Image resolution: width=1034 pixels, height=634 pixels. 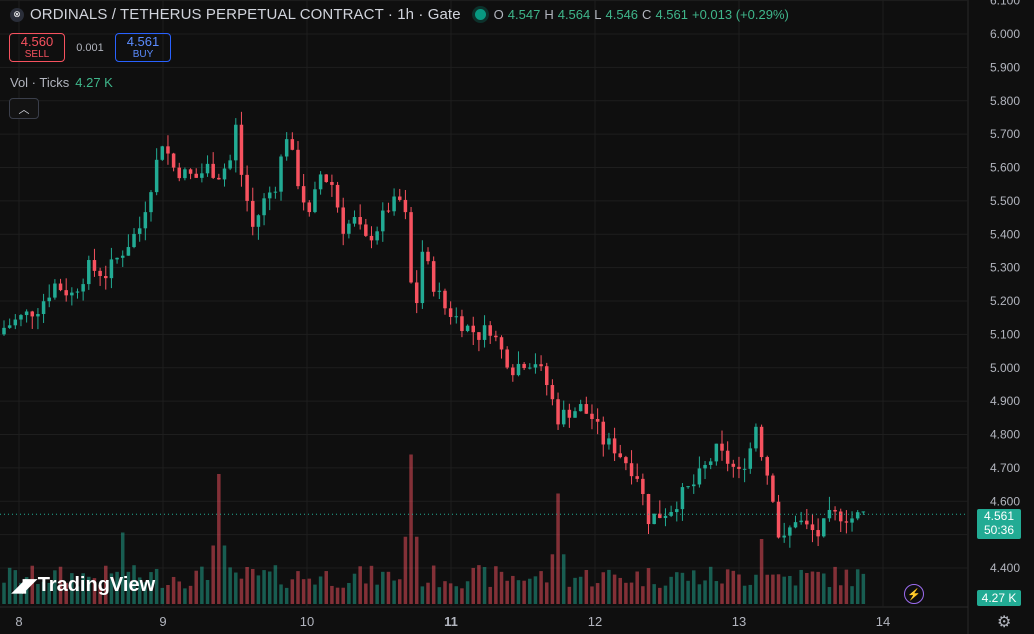 I want to click on settings-gear-icon: ⚙, so click(x=1004, y=622).